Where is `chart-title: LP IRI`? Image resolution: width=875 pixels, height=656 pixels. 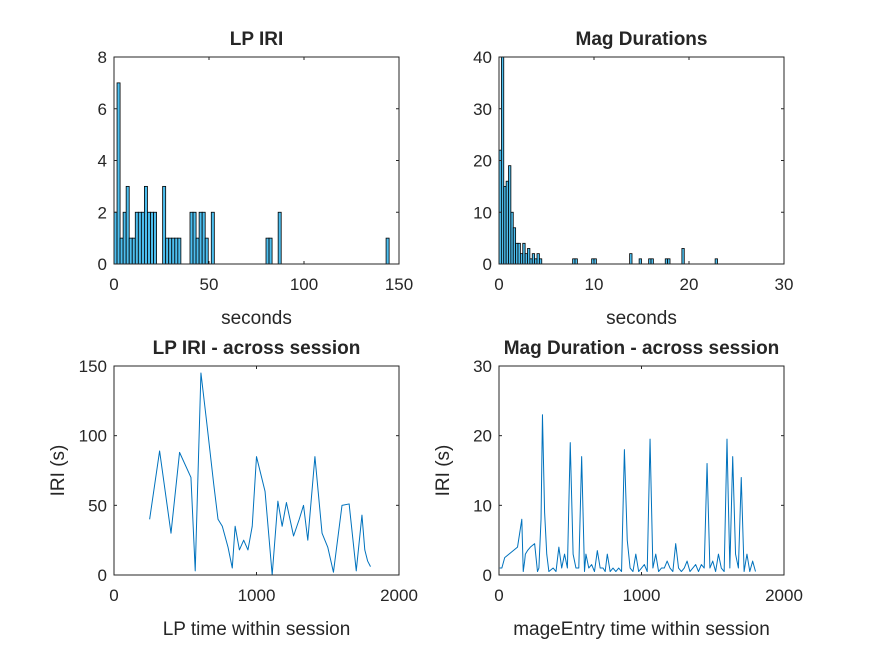 chart-title: LP IRI is located at coordinates (257, 39).